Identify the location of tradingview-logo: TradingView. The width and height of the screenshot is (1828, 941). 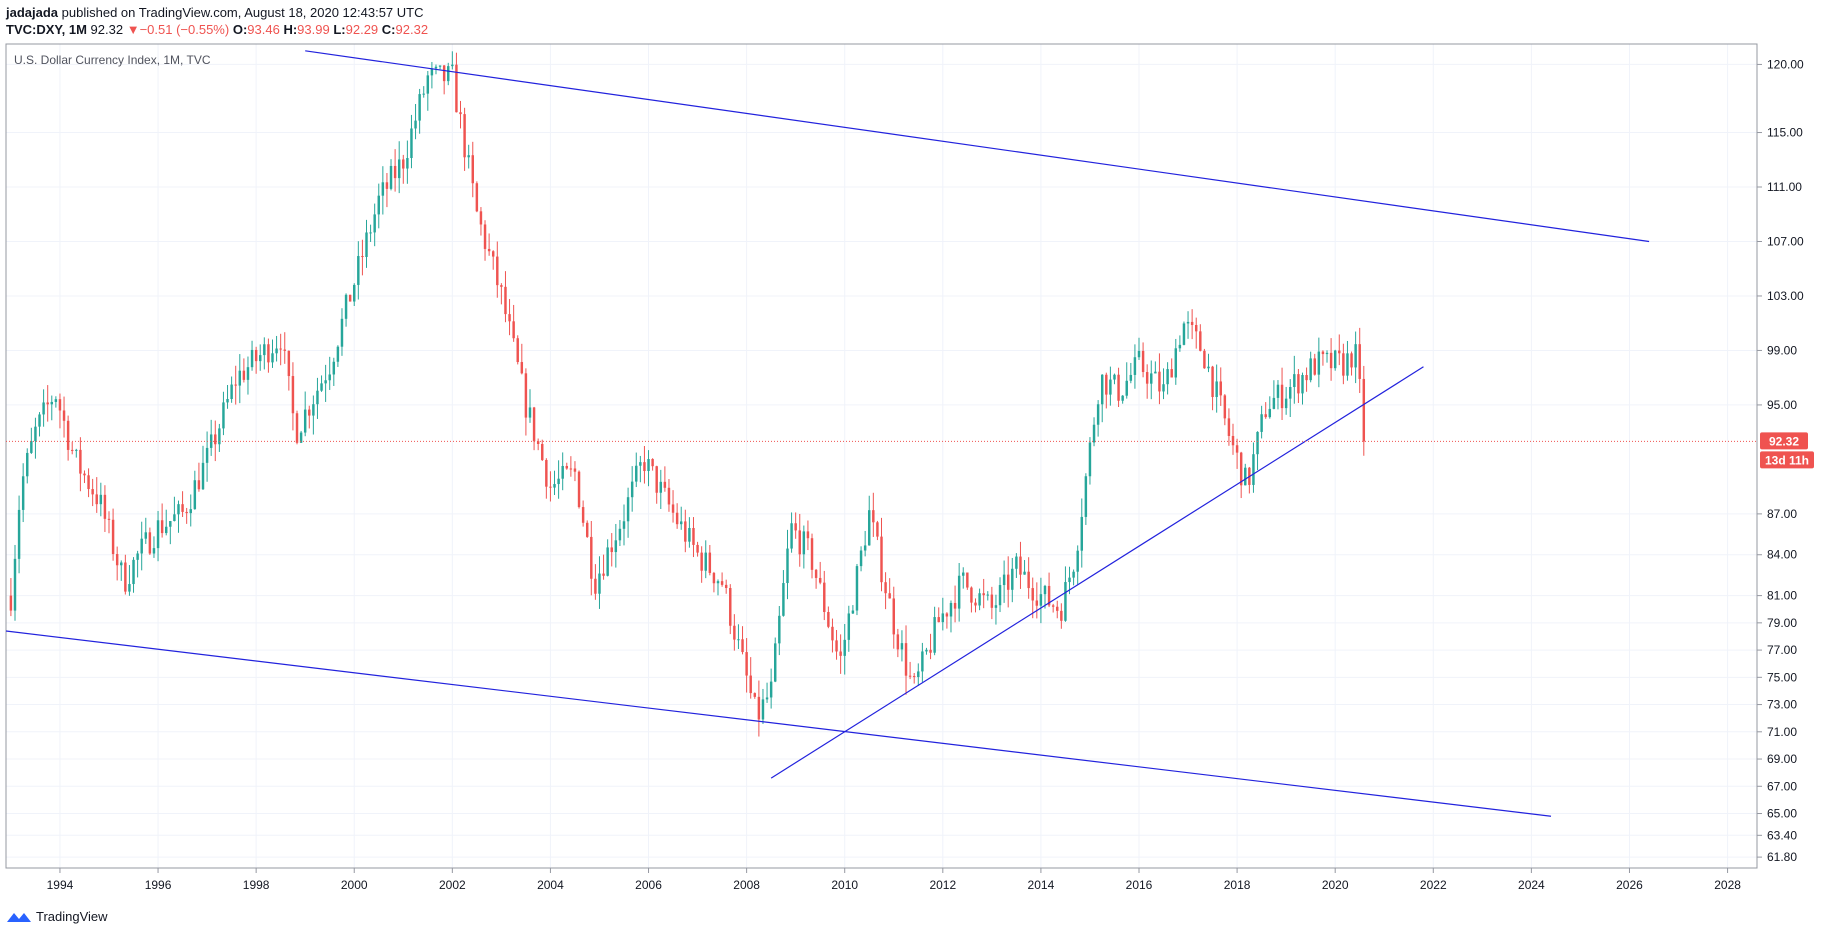
(57, 916).